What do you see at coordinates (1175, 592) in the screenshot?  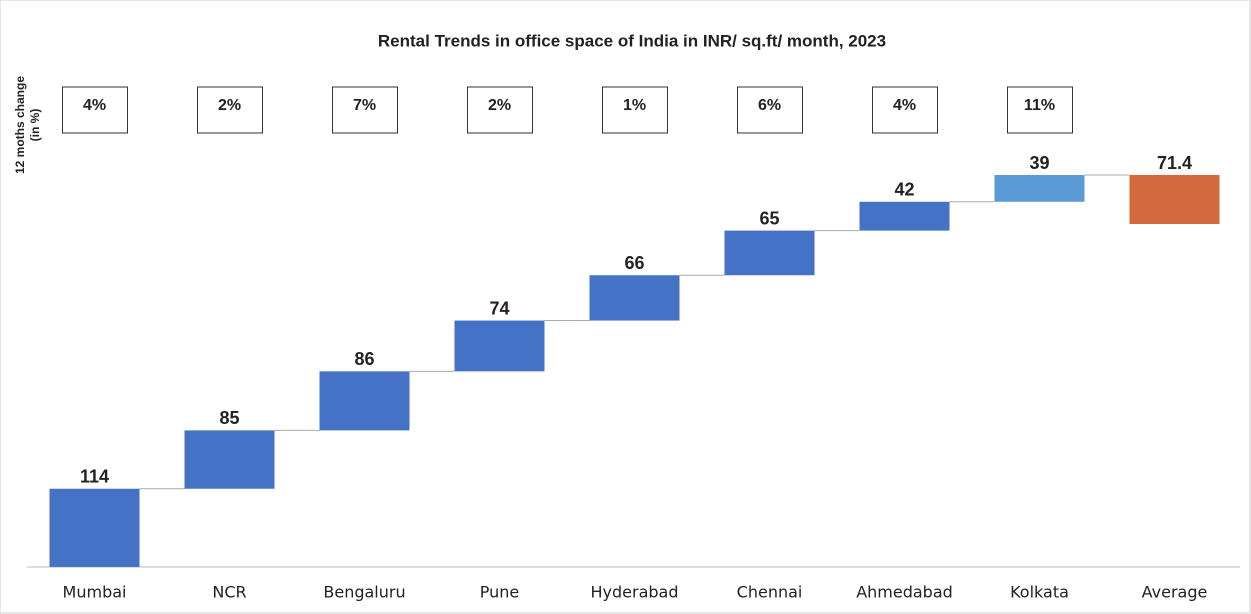 I see `x-tick-label: Average` at bounding box center [1175, 592].